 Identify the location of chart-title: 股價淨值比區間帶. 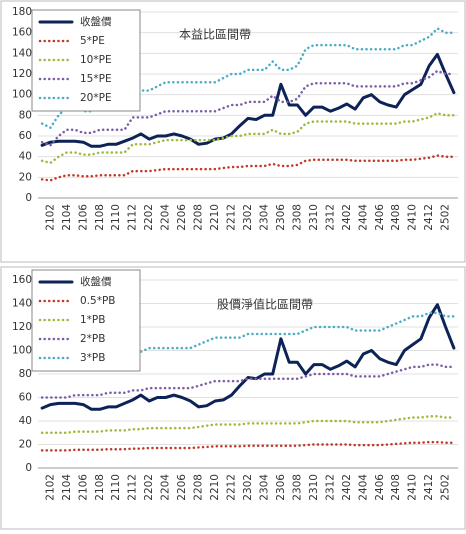
(265, 304).